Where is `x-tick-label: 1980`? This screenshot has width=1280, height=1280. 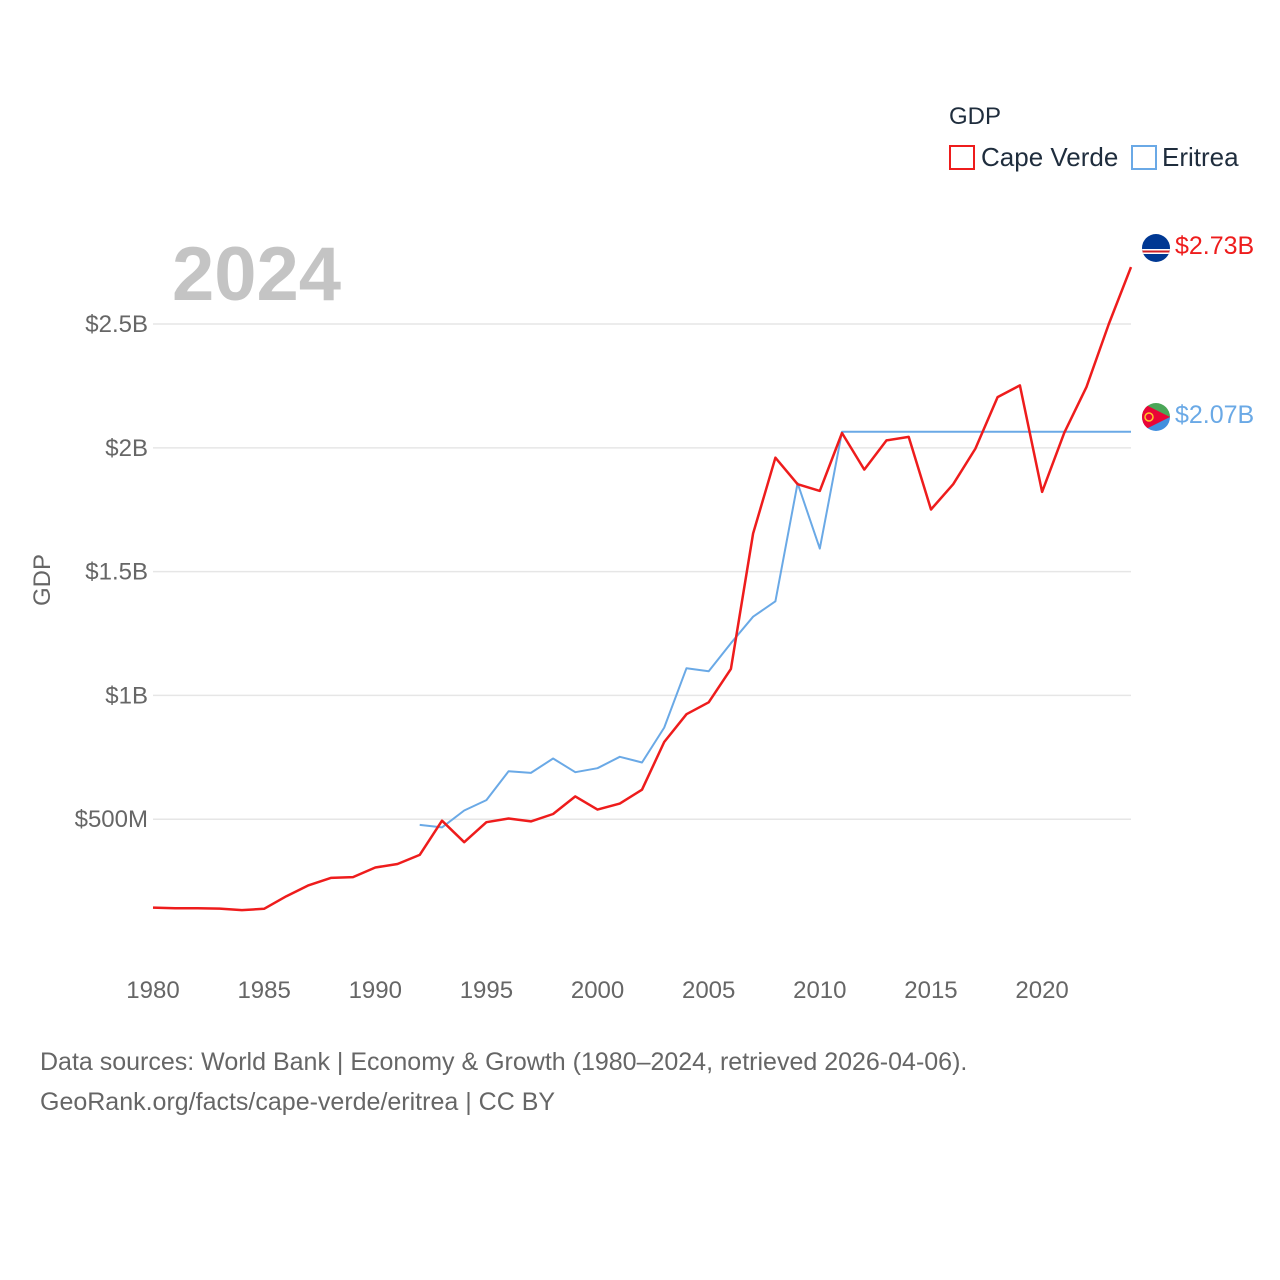
x-tick-label: 1980 is located at coordinates (152, 990).